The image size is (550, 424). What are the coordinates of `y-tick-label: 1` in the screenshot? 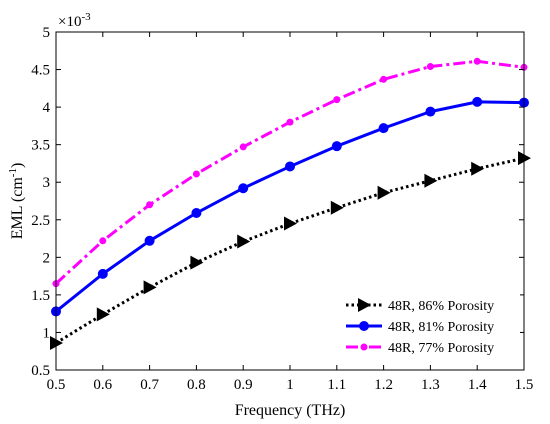 It's located at (47, 333).